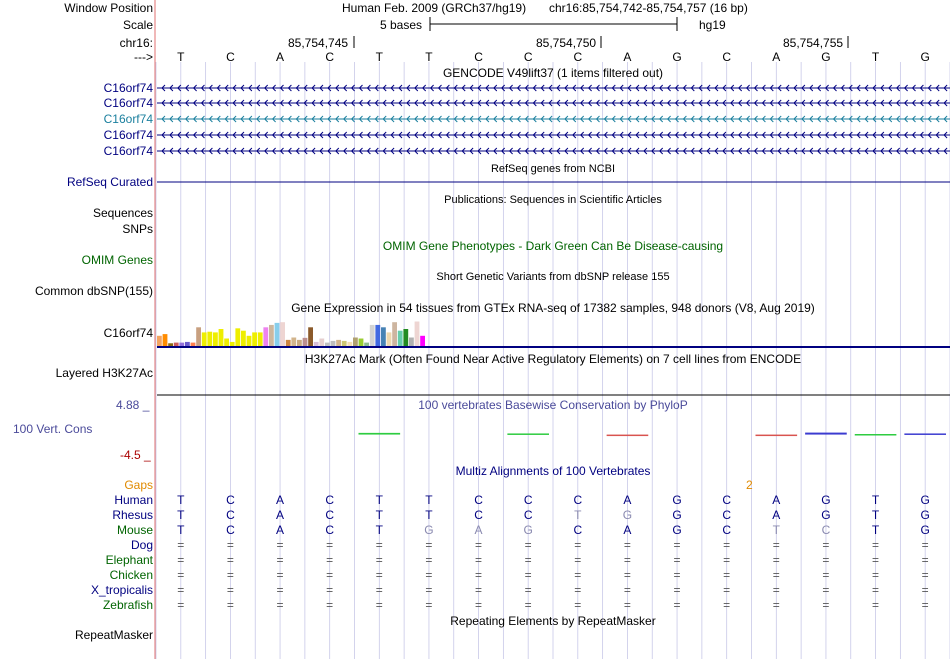 The height and width of the screenshot is (659, 950). Describe the element at coordinates (553, 471) in the screenshot. I see `multiz-track-title: Multiz Alignments of 100 Vertebrates` at that location.